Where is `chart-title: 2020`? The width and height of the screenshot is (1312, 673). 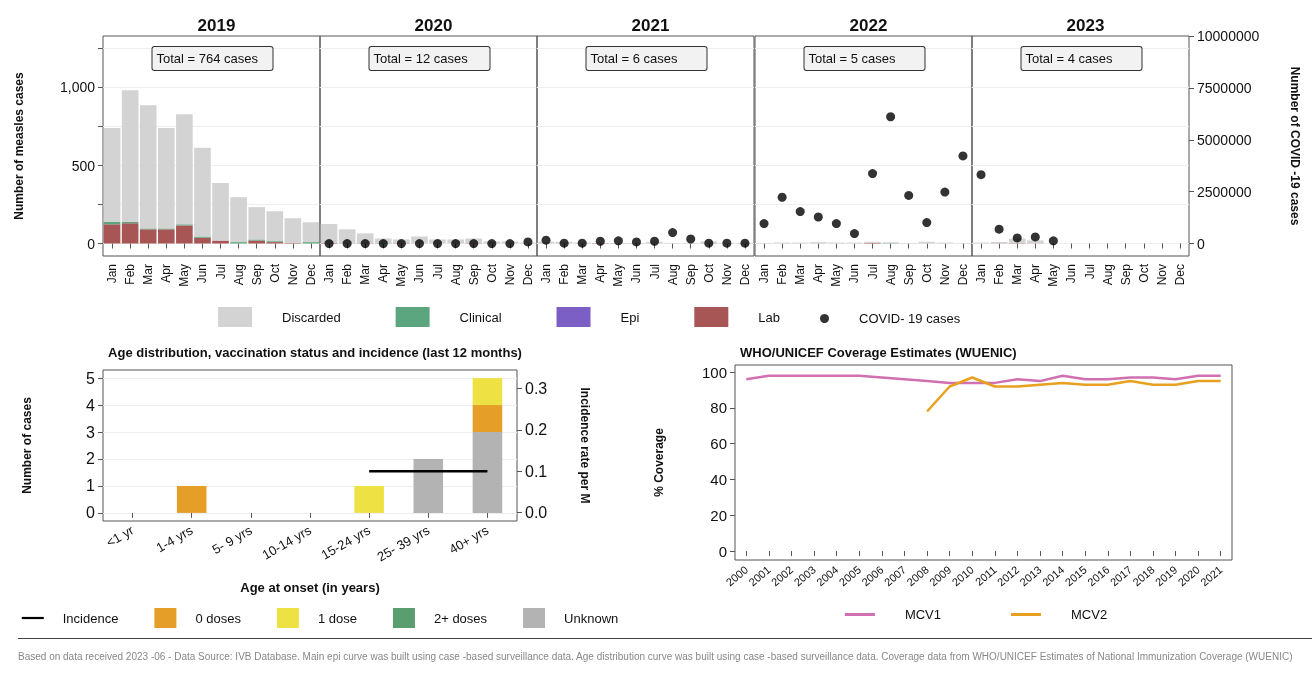 chart-title: 2020 is located at coordinates (433, 25).